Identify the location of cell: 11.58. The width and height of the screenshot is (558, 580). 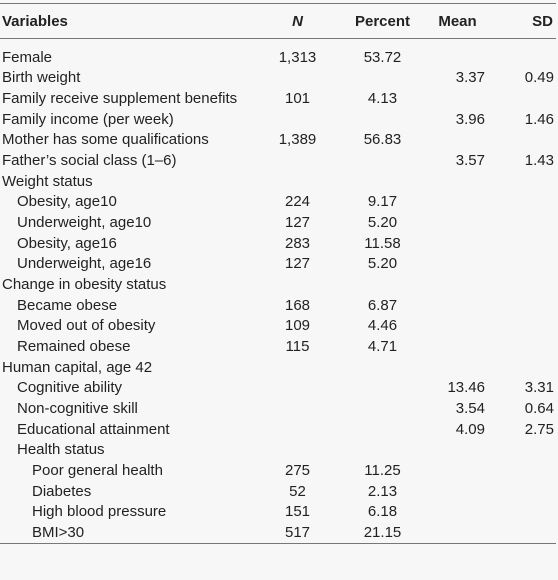
(382, 243).